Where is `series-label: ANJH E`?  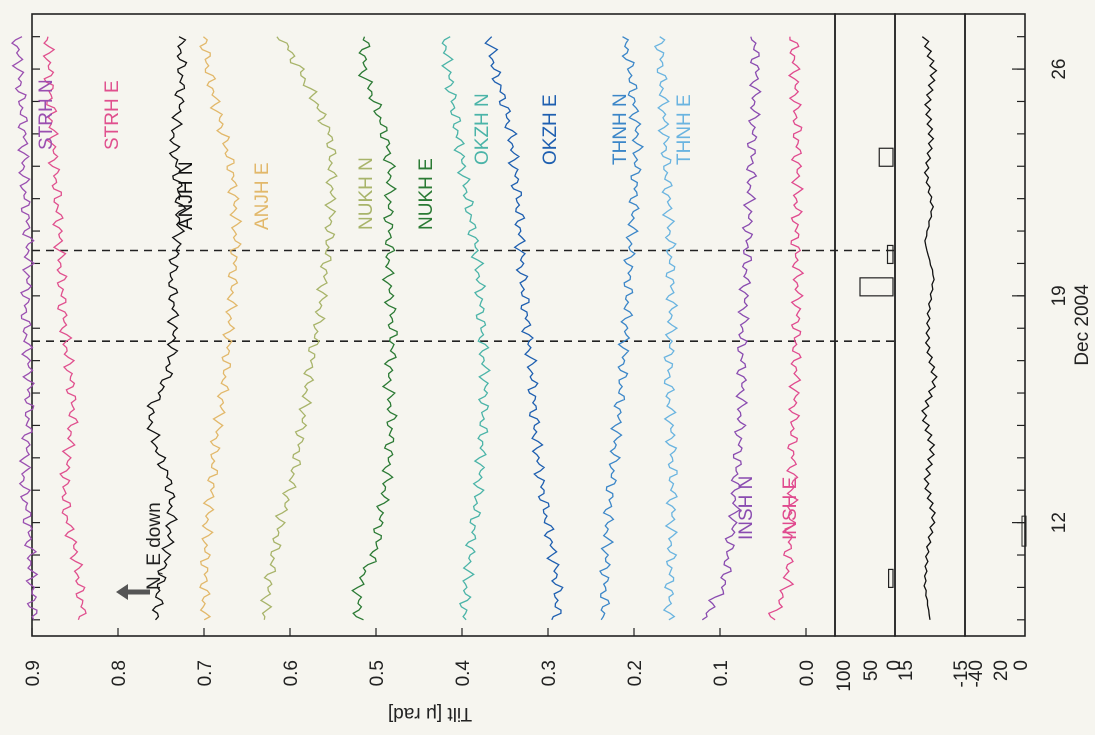 series-label: ANJH E is located at coordinates (262, 196).